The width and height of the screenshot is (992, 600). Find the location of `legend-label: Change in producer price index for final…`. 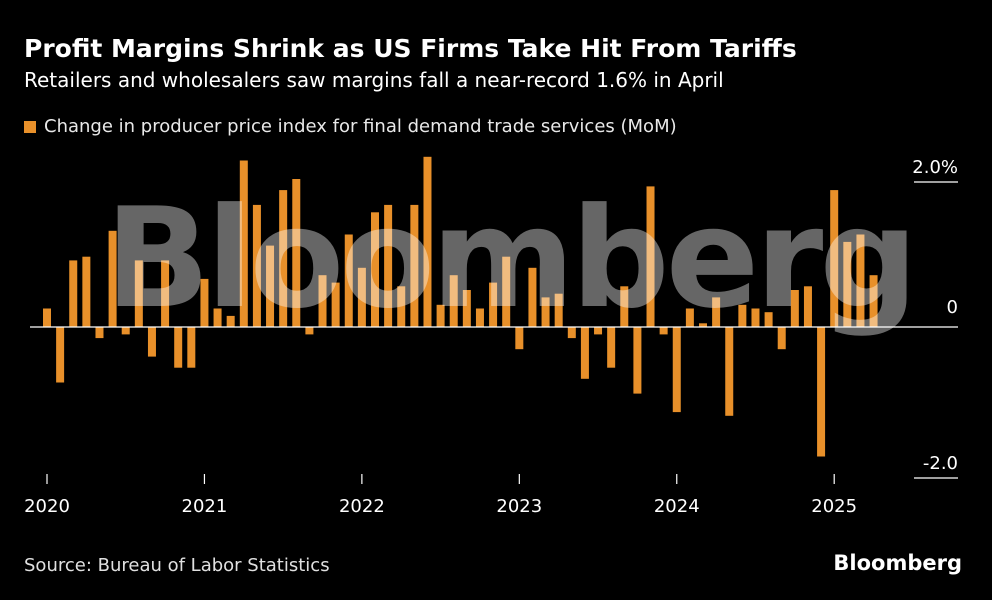

legend-label: Change in producer price index for final… is located at coordinates (360, 126).